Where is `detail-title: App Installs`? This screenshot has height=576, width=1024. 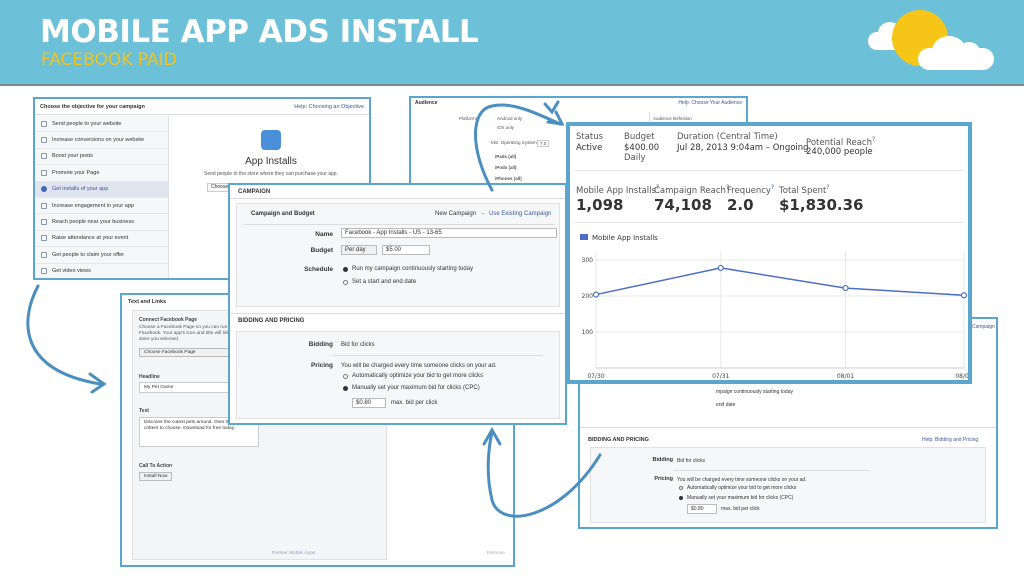
detail-title: App Installs is located at coordinates (271, 161).